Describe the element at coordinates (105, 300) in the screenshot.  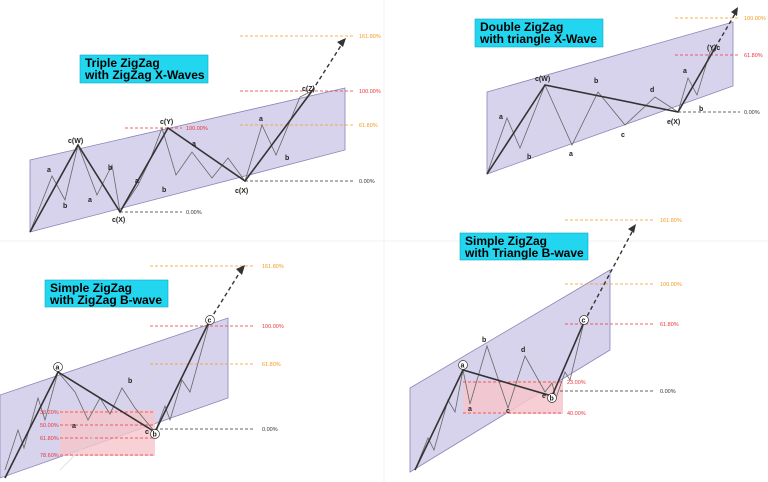
I see `title-line-2: with ZigZag B-wave` at that location.